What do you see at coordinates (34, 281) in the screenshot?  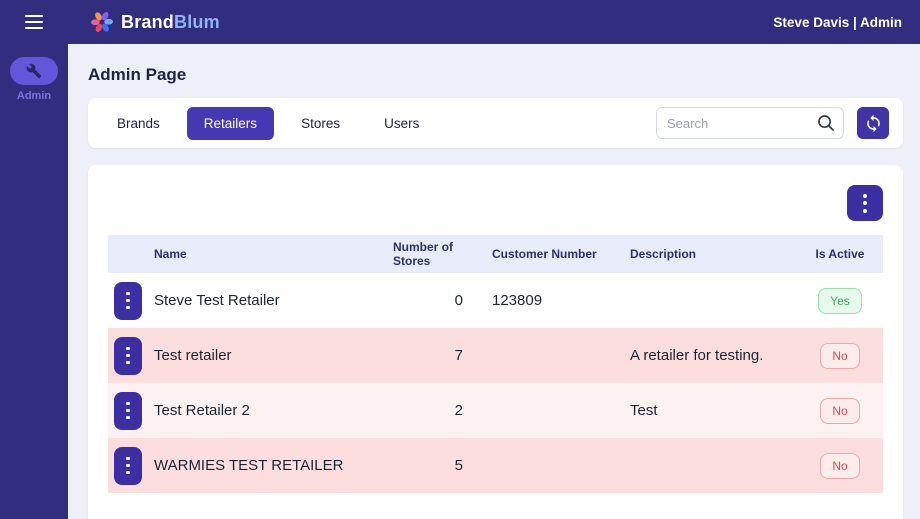 I see `sidebar: Admin` at bounding box center [34, 281].